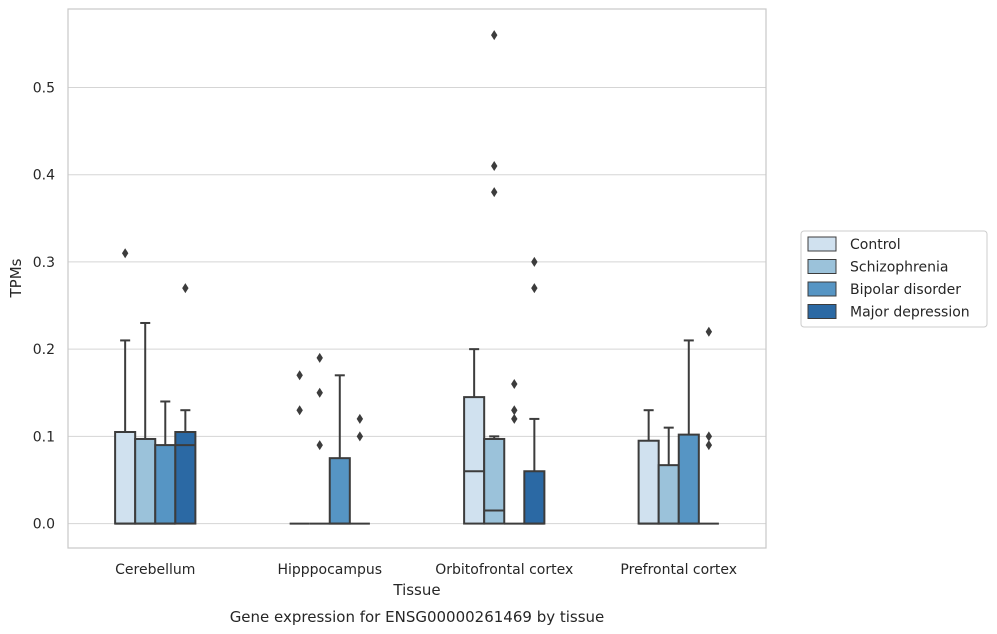  I want to click on x-tick-label: Hipppocampus, so click(329, 570).